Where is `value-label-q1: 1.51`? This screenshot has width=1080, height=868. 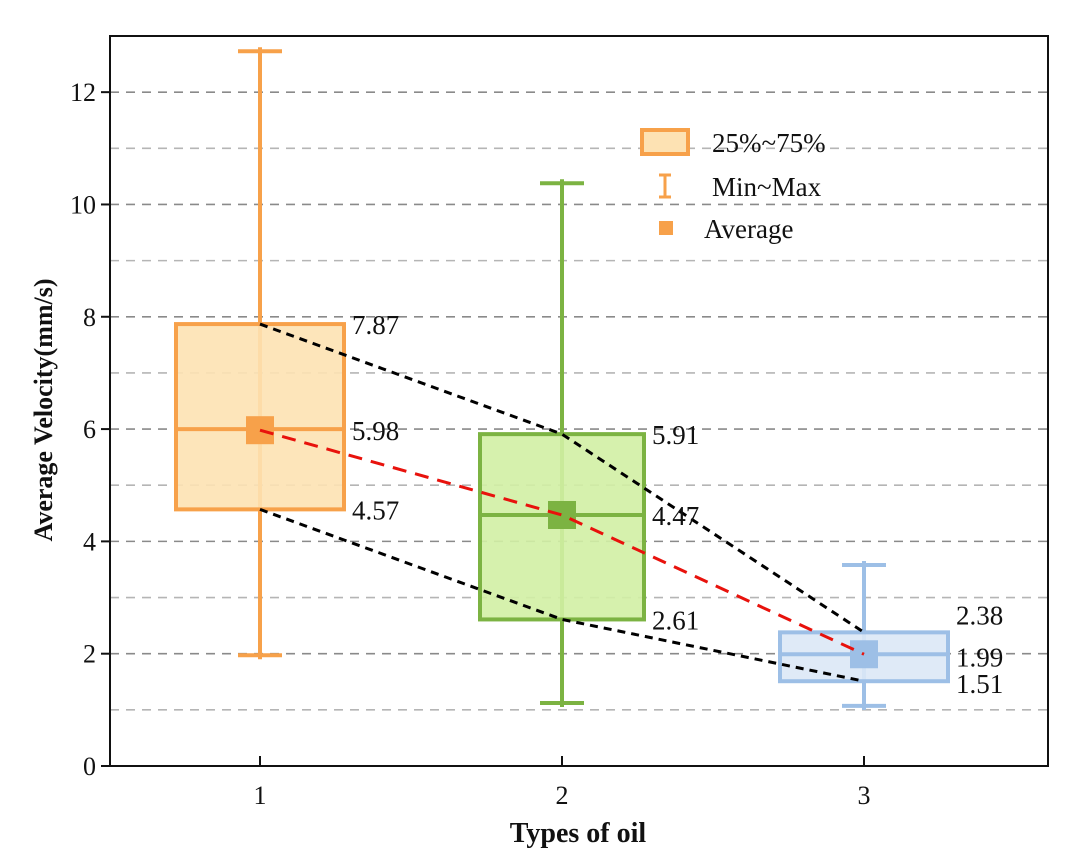 value-label-q1: 1.51 is located at coordinates (979, 684).